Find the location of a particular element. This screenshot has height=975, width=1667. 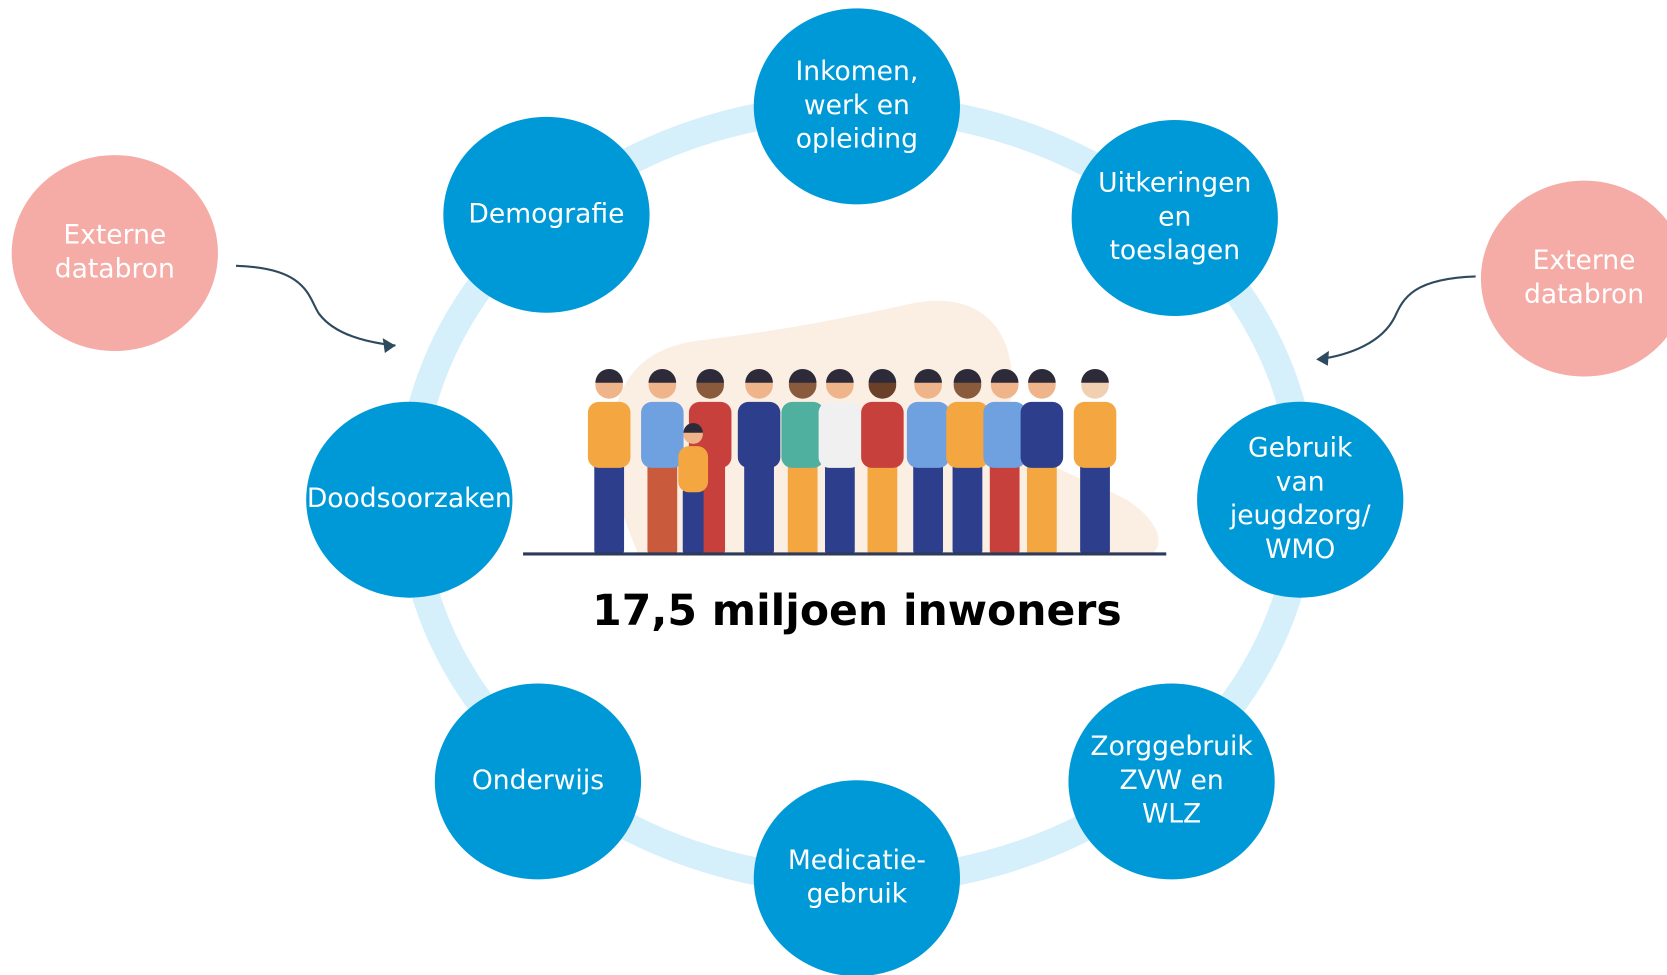

node: Medicatie-gebruik is located at coordinates (856, 877).